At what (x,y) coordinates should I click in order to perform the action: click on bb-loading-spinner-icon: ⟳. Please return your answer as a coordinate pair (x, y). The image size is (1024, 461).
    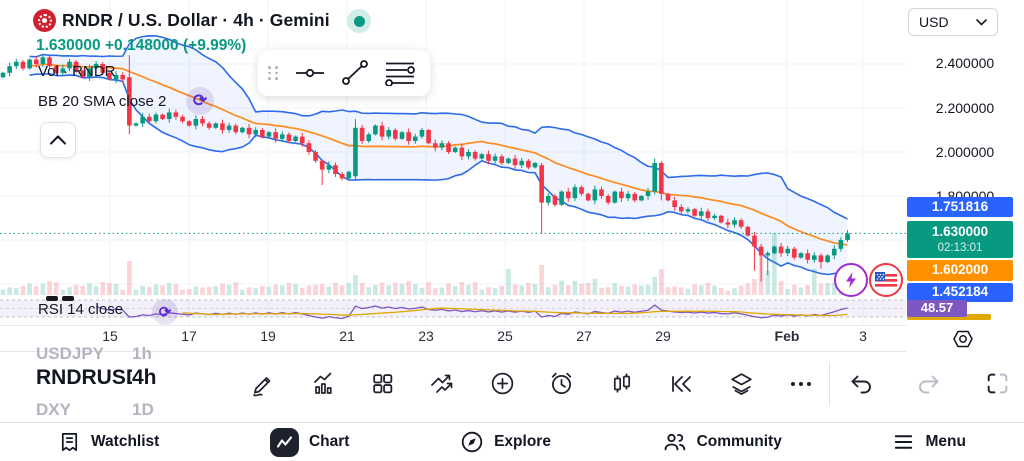
    Looking at the image, I should click on (200, 101).